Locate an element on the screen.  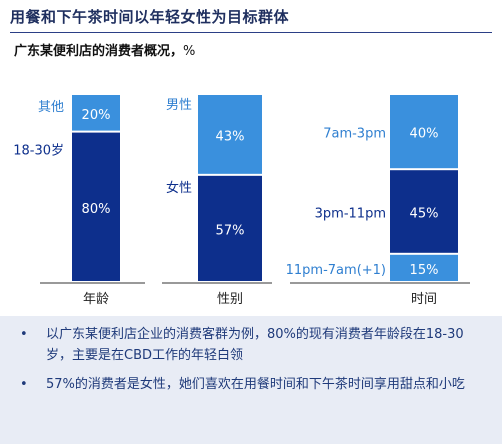
note-text: 57%的消费者是女性，她们喜欢在用餐时间和下午茶时间享用甜点和小吃 is located at coordinates (255, 384).